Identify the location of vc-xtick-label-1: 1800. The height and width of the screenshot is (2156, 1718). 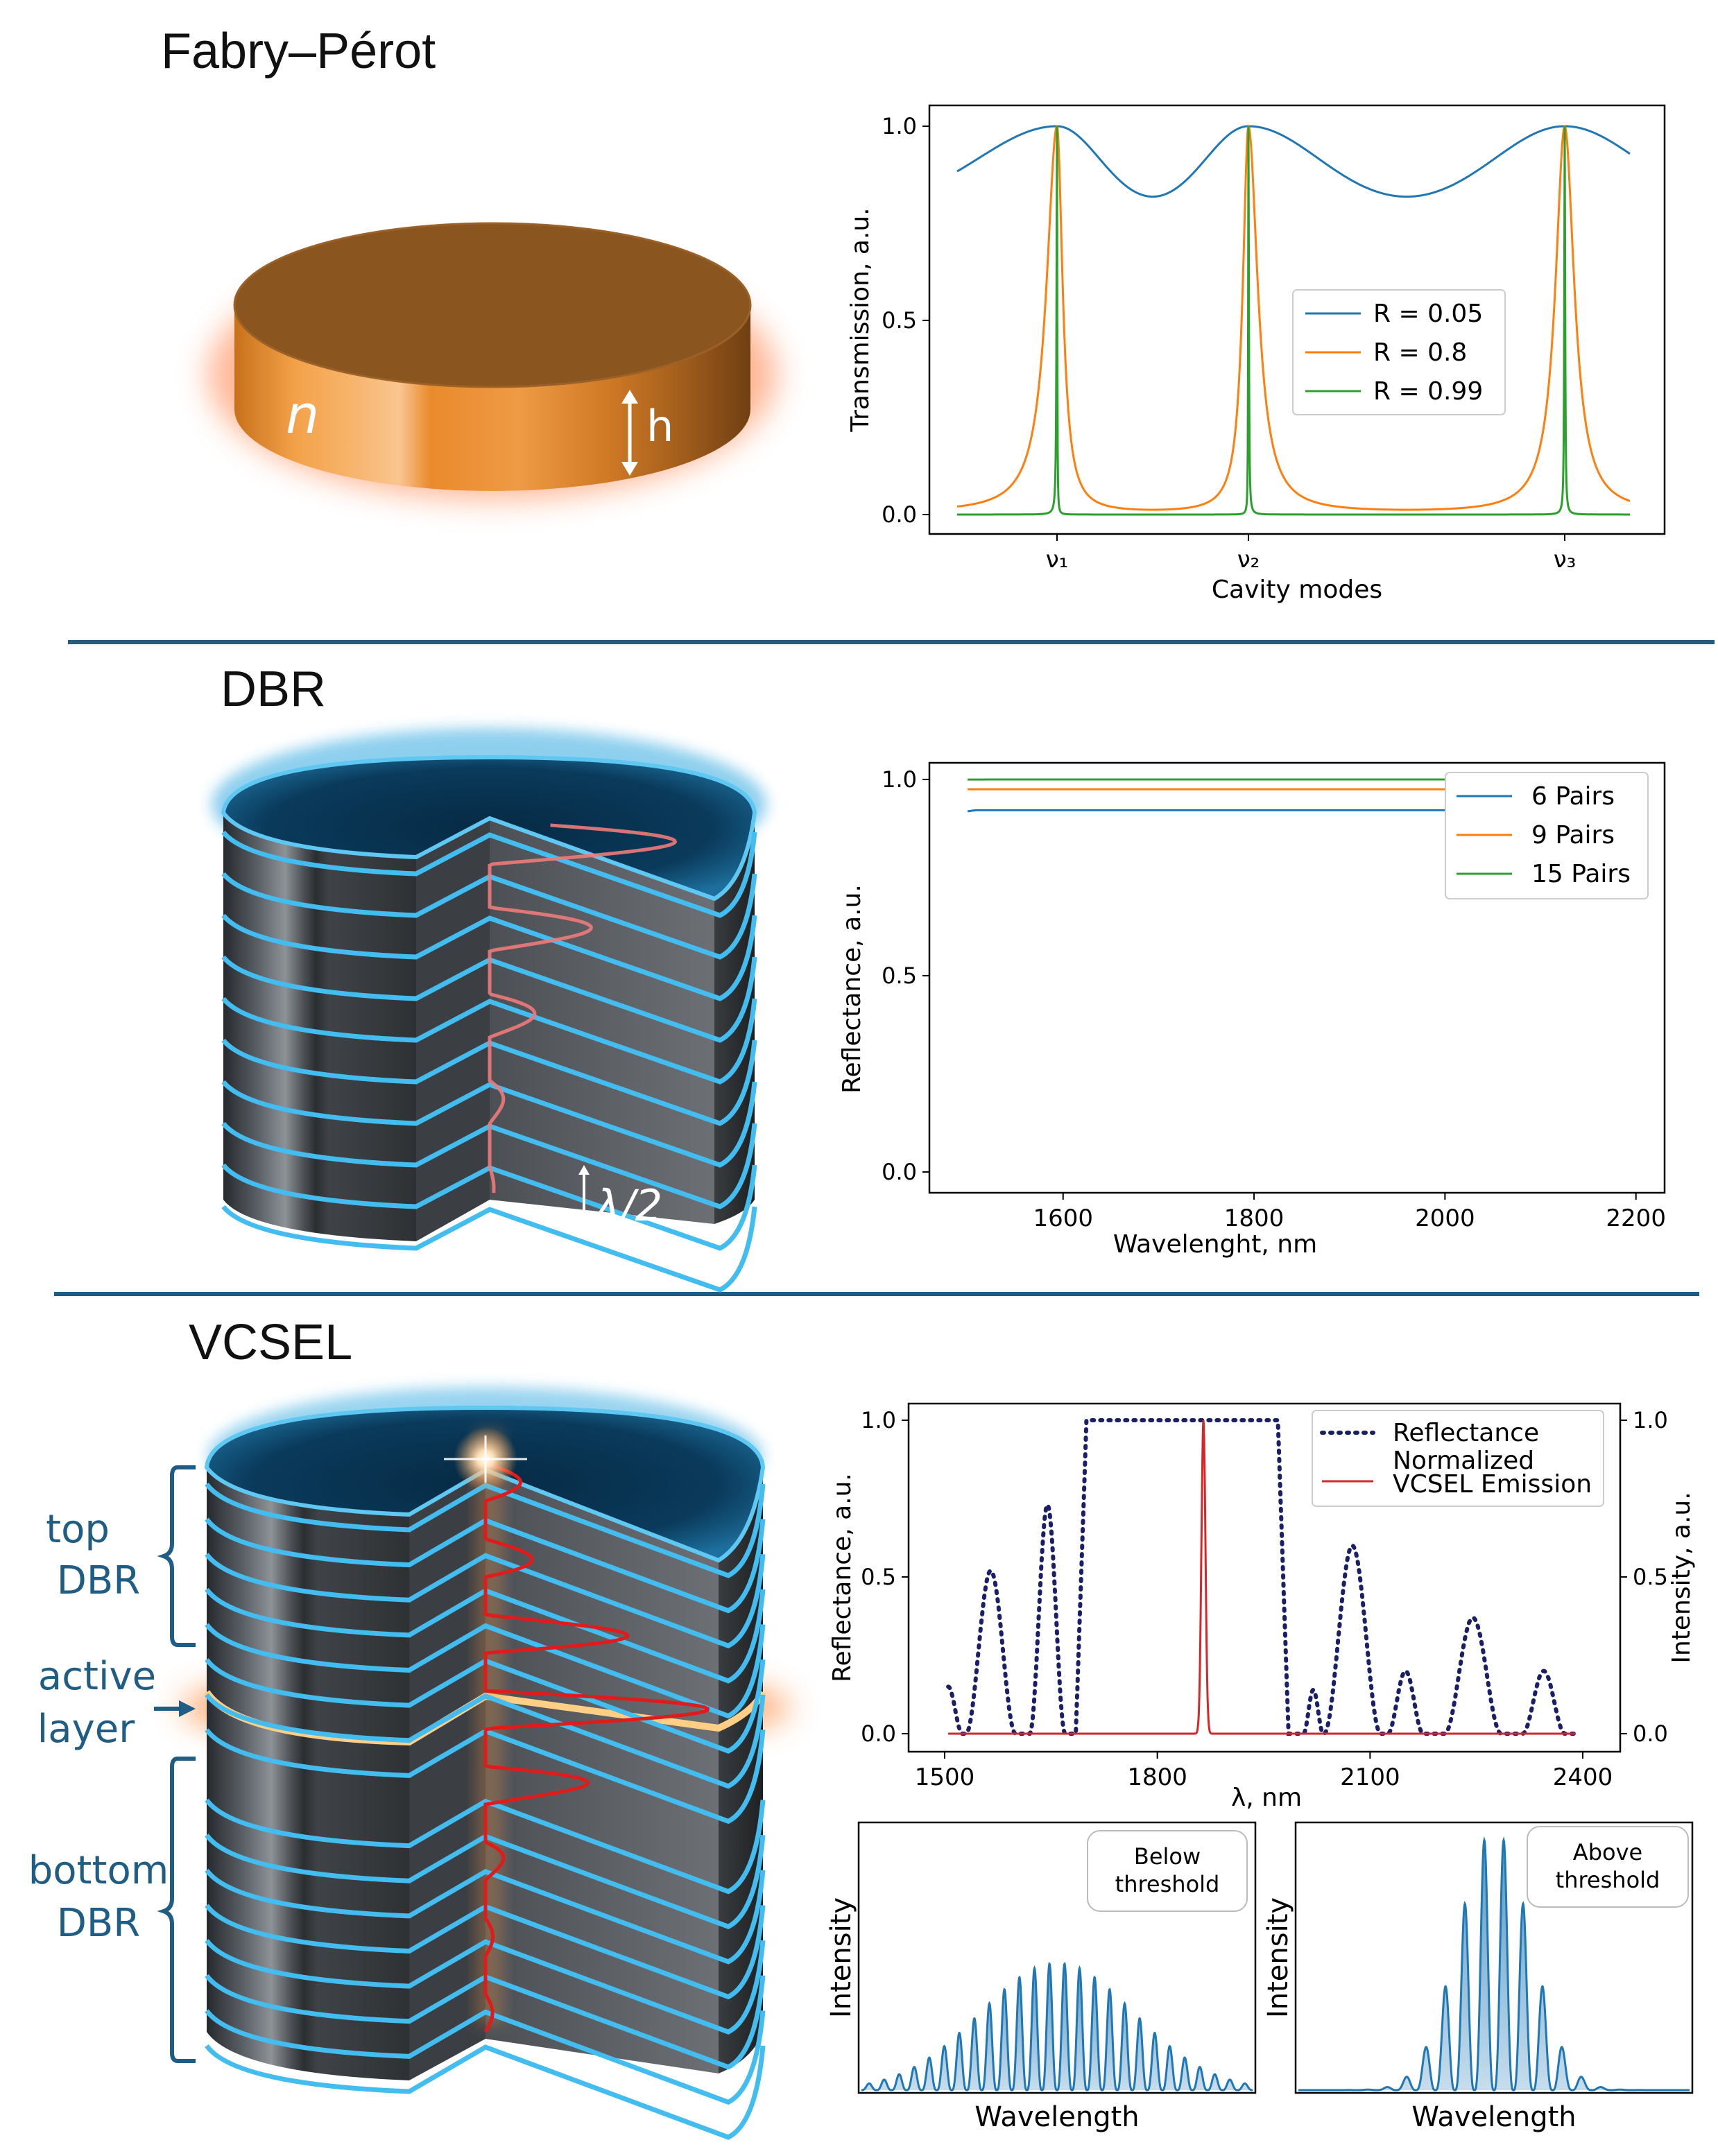
(1157, 1777).